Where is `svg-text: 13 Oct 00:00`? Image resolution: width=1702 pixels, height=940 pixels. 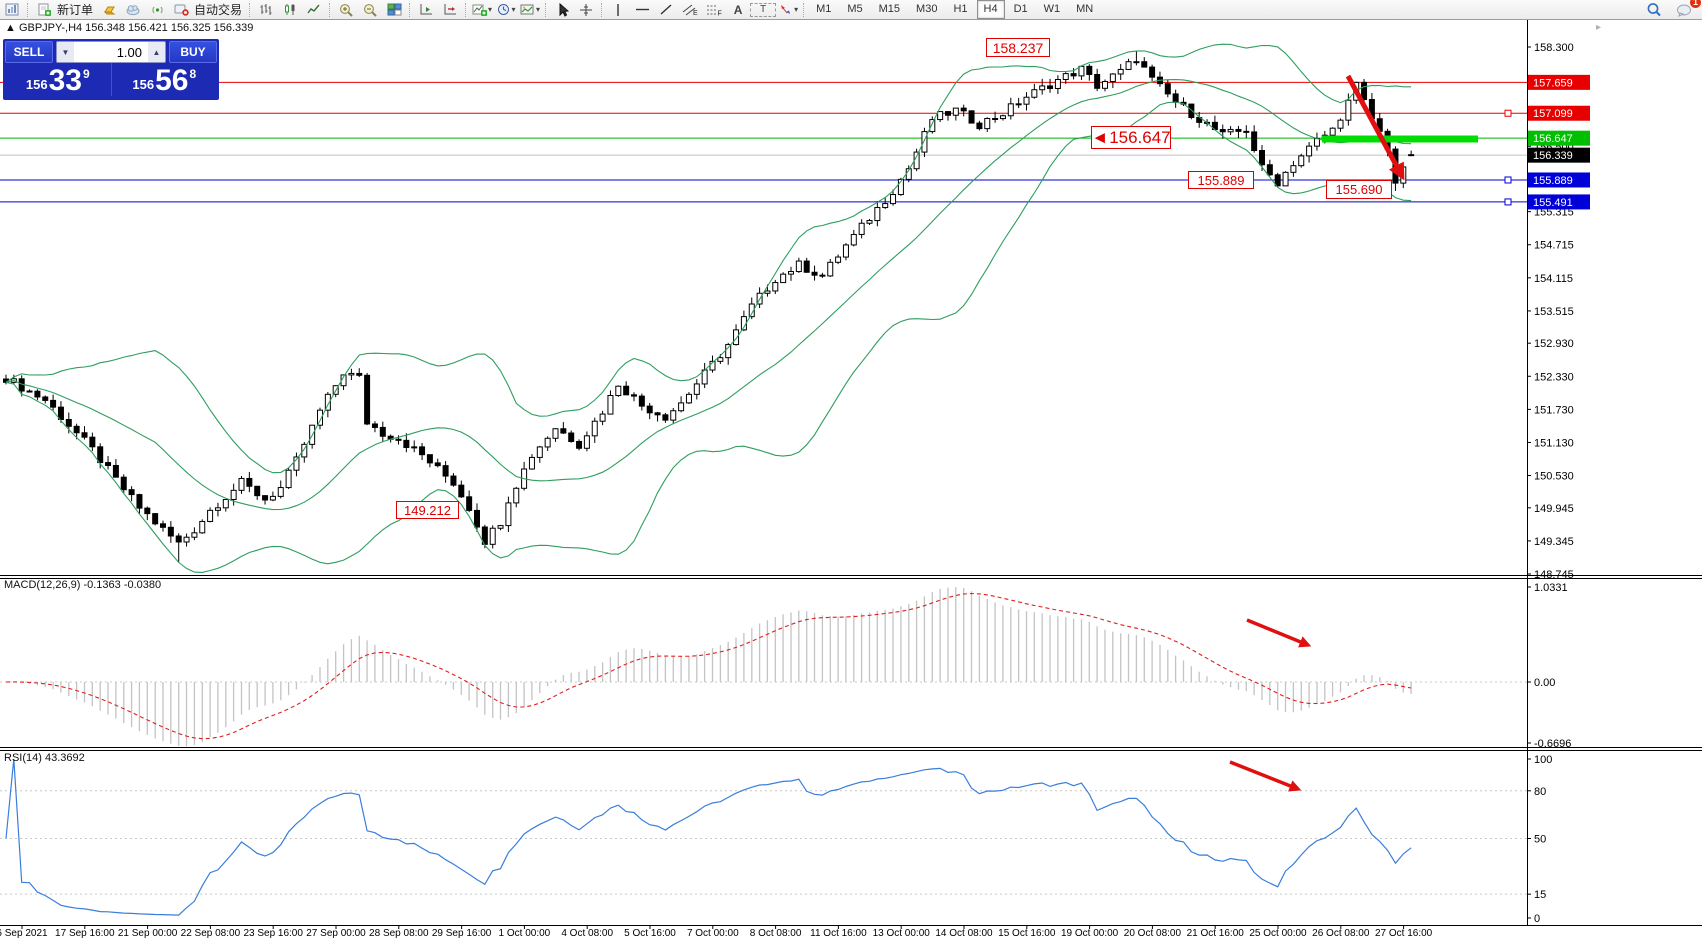 svg-text: 13 Oct 00:00 is located at coordinates (902, 933).